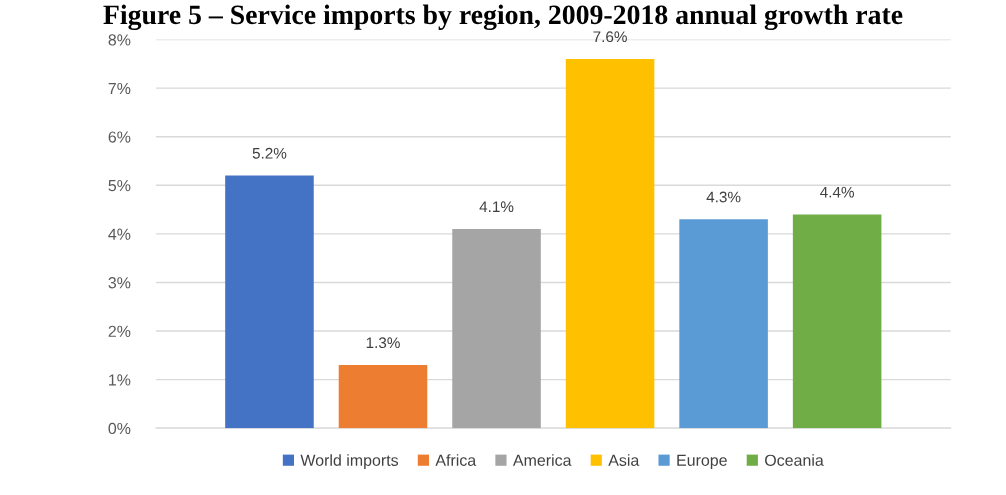  What do you see at coordinates (119, 428) in the screenshot?
I see `y-tick-label: 0%` at bounding box center [119, 428].